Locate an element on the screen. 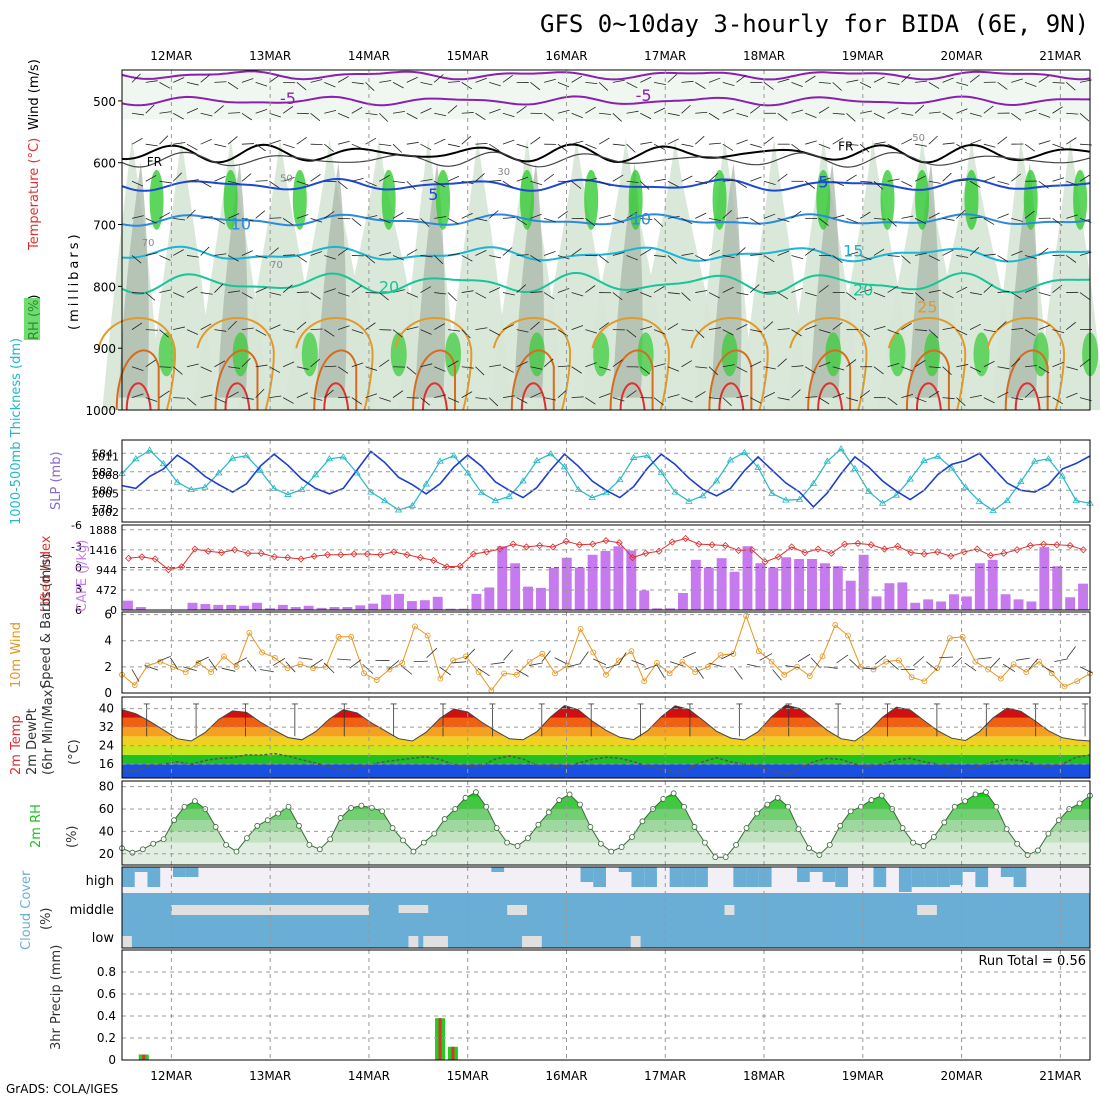  cloud-frame is located at coordinates (606, 907).